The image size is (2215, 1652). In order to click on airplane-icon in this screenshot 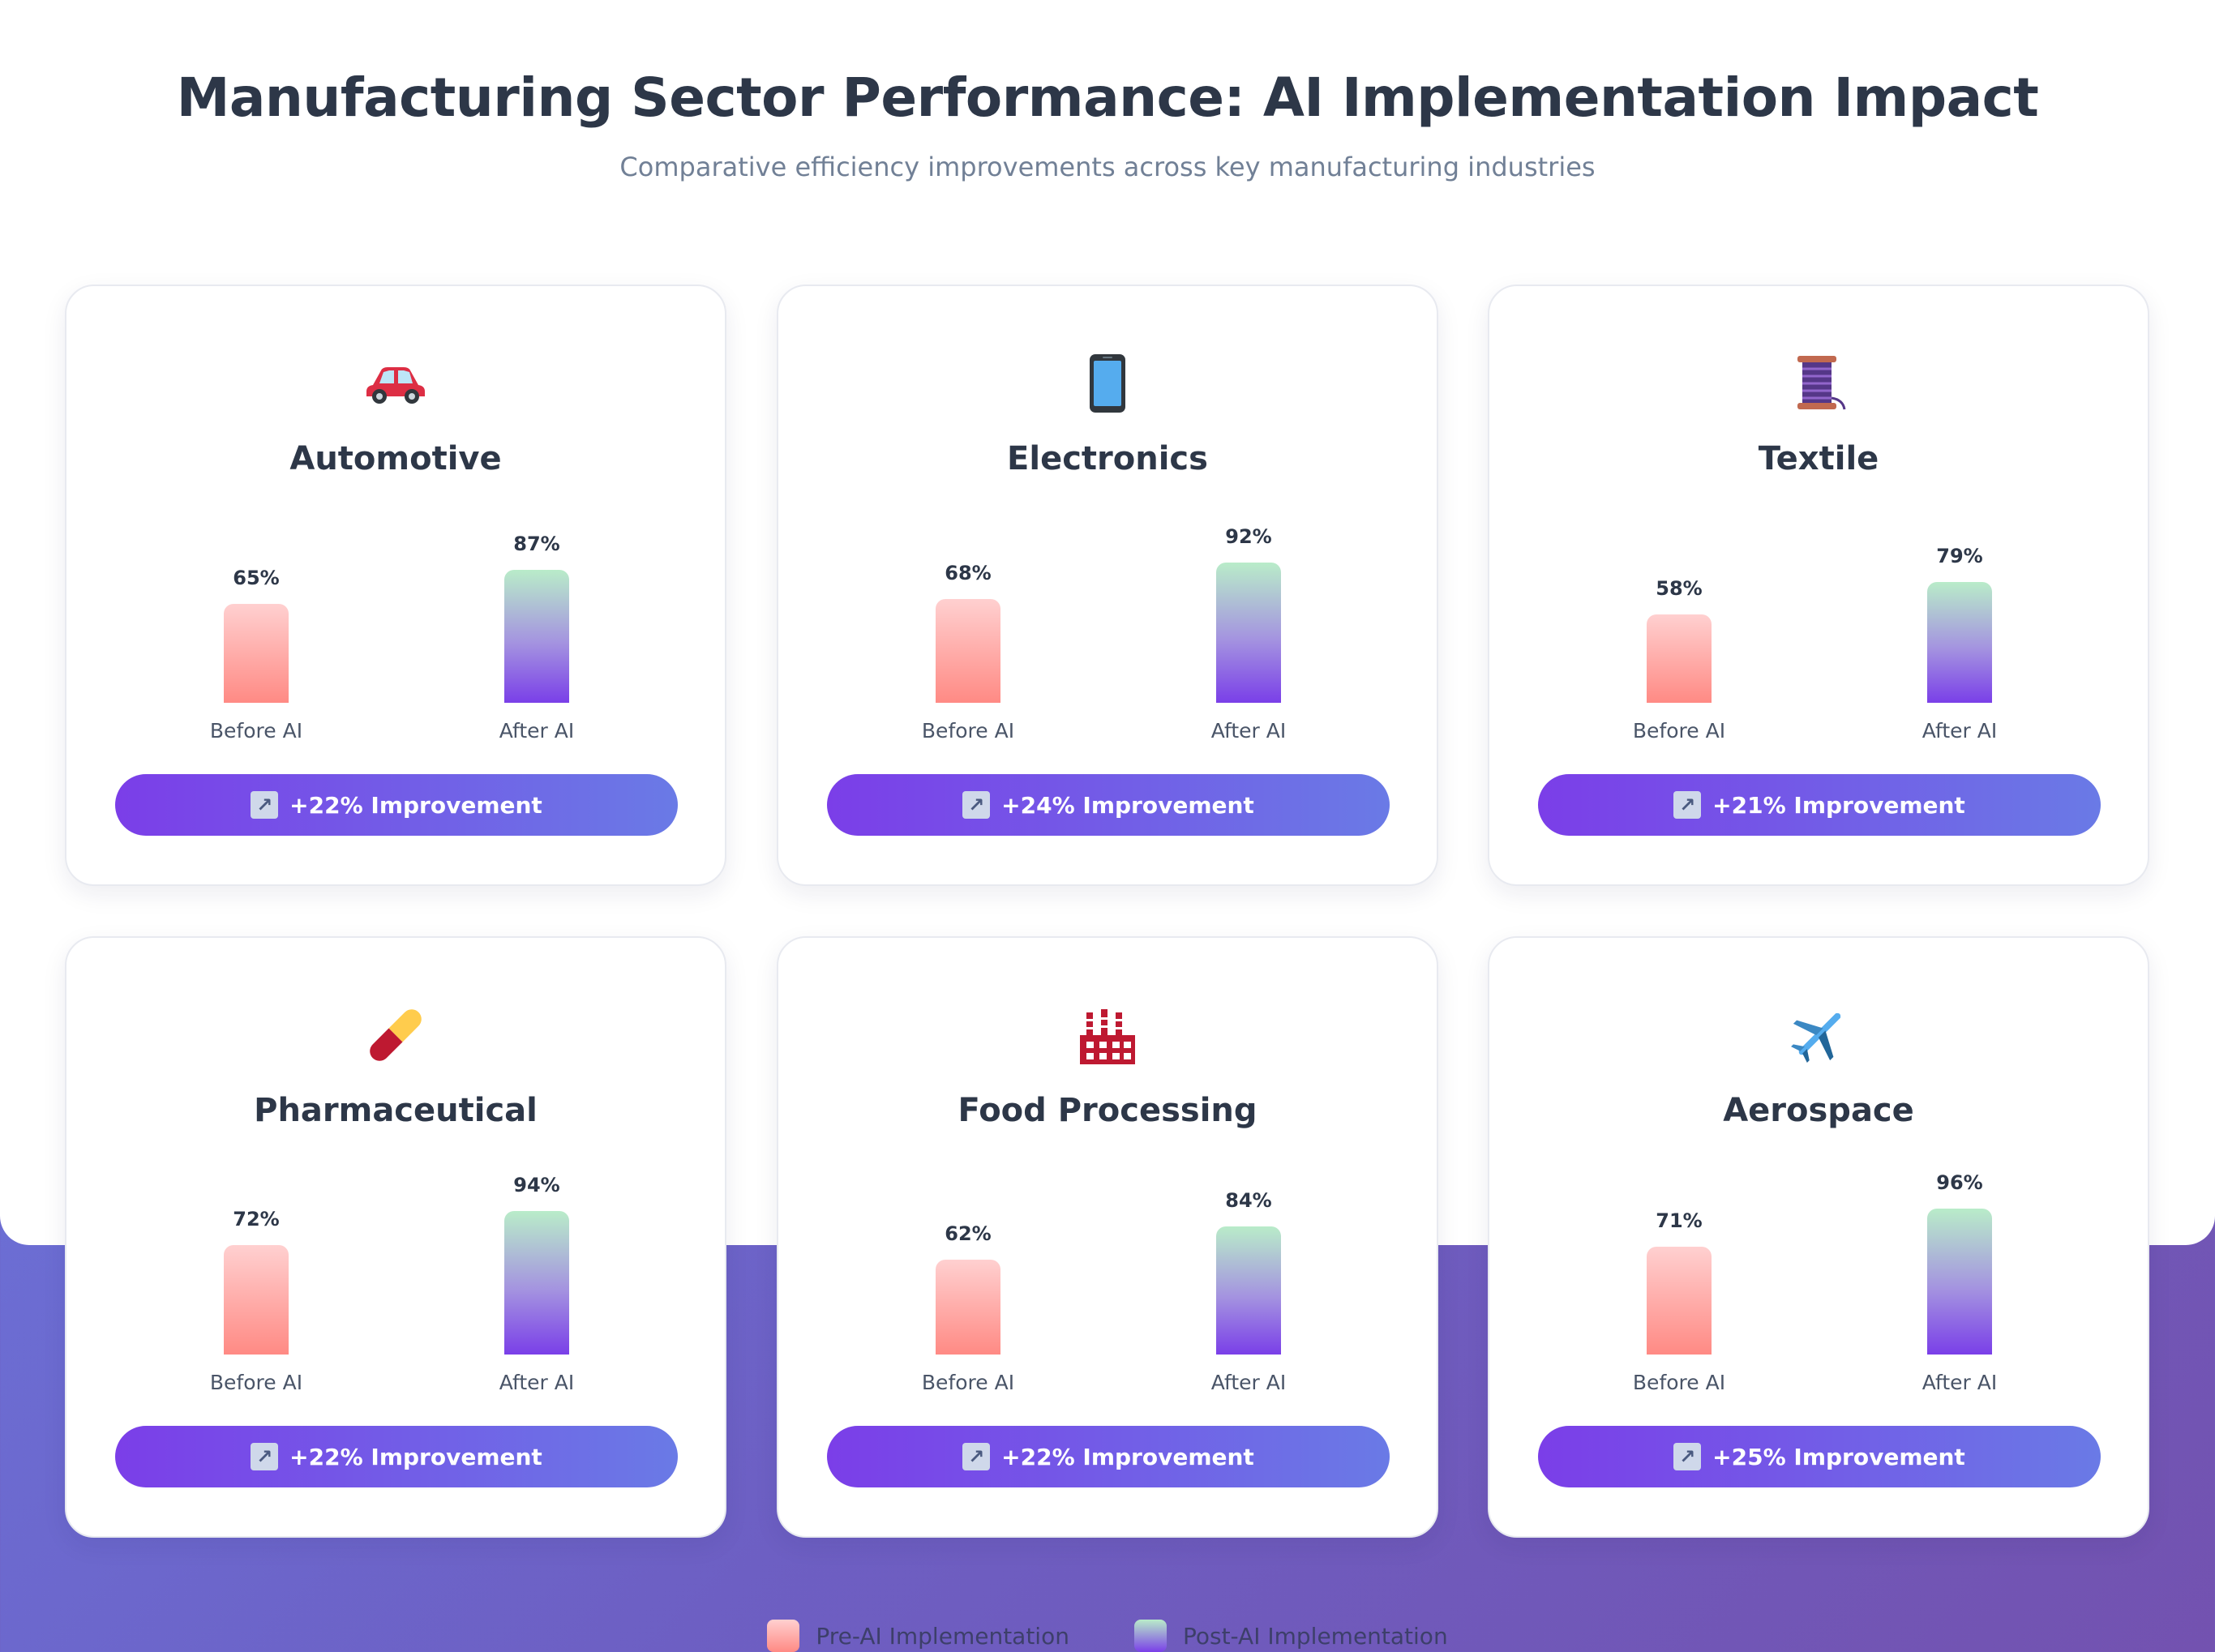, I will do `click(1818, 1035)`.